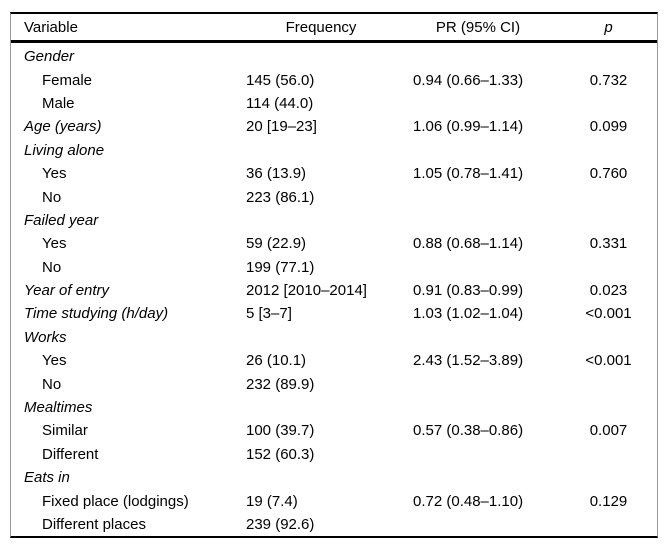 This screenshot has width=670, height=553. Describe the element at coordinates (334, 407) in the screenshot. I see `table-row: Mealtimes` at that location.